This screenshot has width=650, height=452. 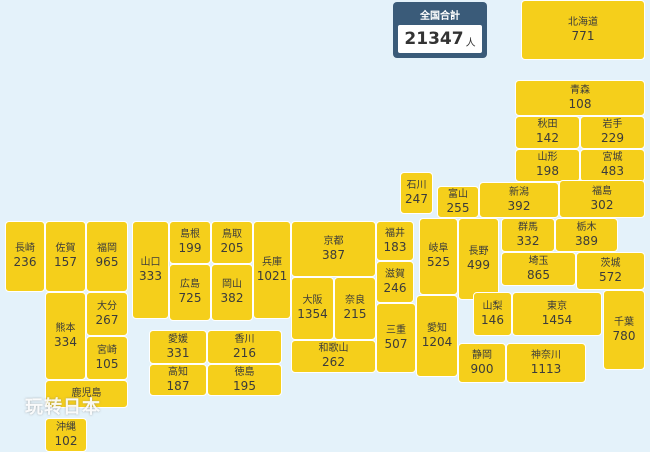 What do you see at coordinates (25, 256) in the screenshot?
I see `prefecture-nagasaki: 長崎 236` at bounding box center [25, 256].